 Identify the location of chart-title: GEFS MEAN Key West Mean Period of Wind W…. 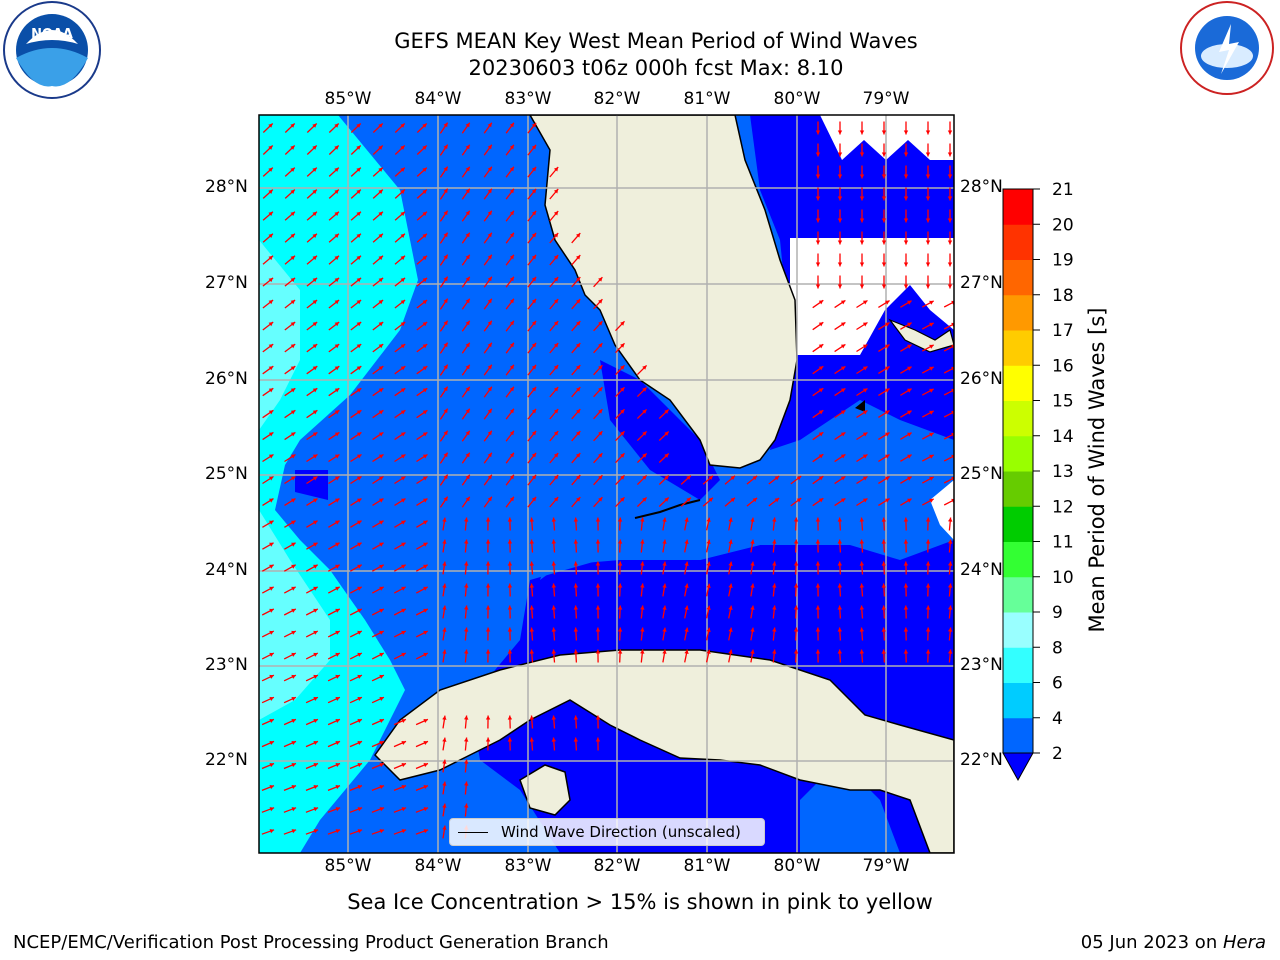
(656, 41).